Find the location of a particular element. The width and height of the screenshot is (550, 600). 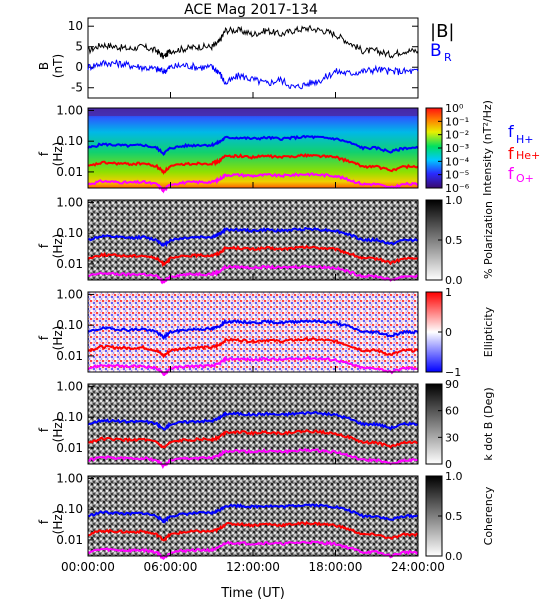

x-tick-label: 18:00:00 is located at coordinates (336, 567).